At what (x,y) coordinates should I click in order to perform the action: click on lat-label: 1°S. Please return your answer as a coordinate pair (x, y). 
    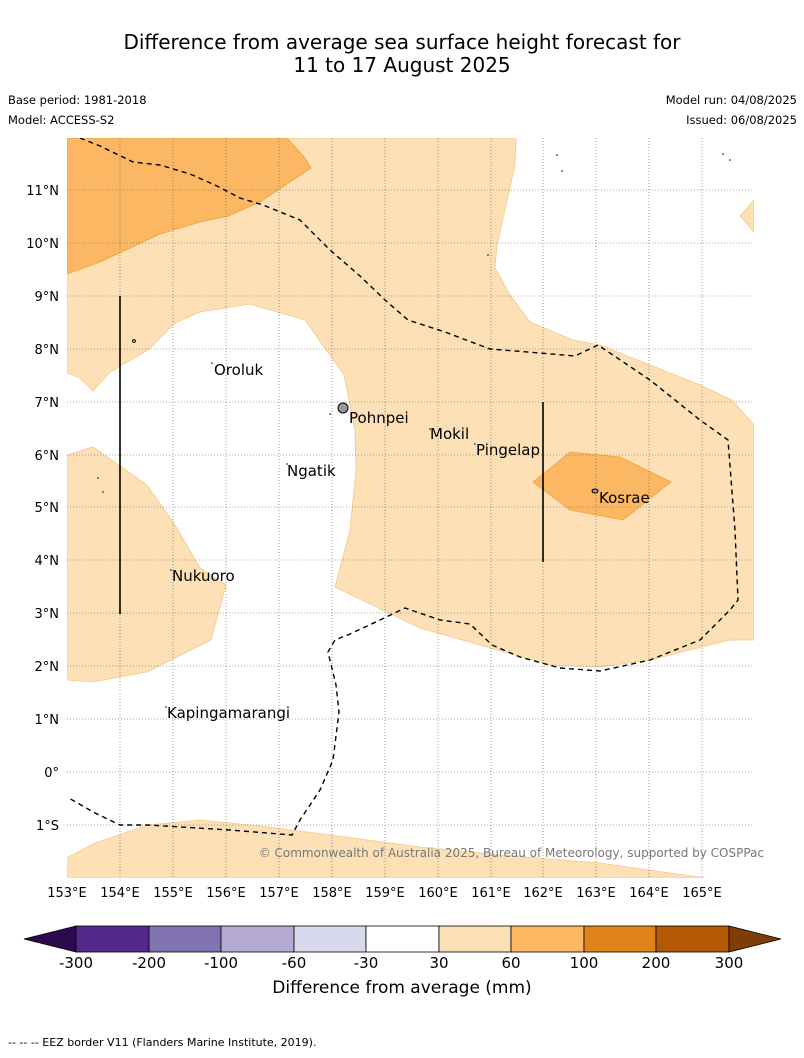
    Looking at the image, I should click on (47, 826).